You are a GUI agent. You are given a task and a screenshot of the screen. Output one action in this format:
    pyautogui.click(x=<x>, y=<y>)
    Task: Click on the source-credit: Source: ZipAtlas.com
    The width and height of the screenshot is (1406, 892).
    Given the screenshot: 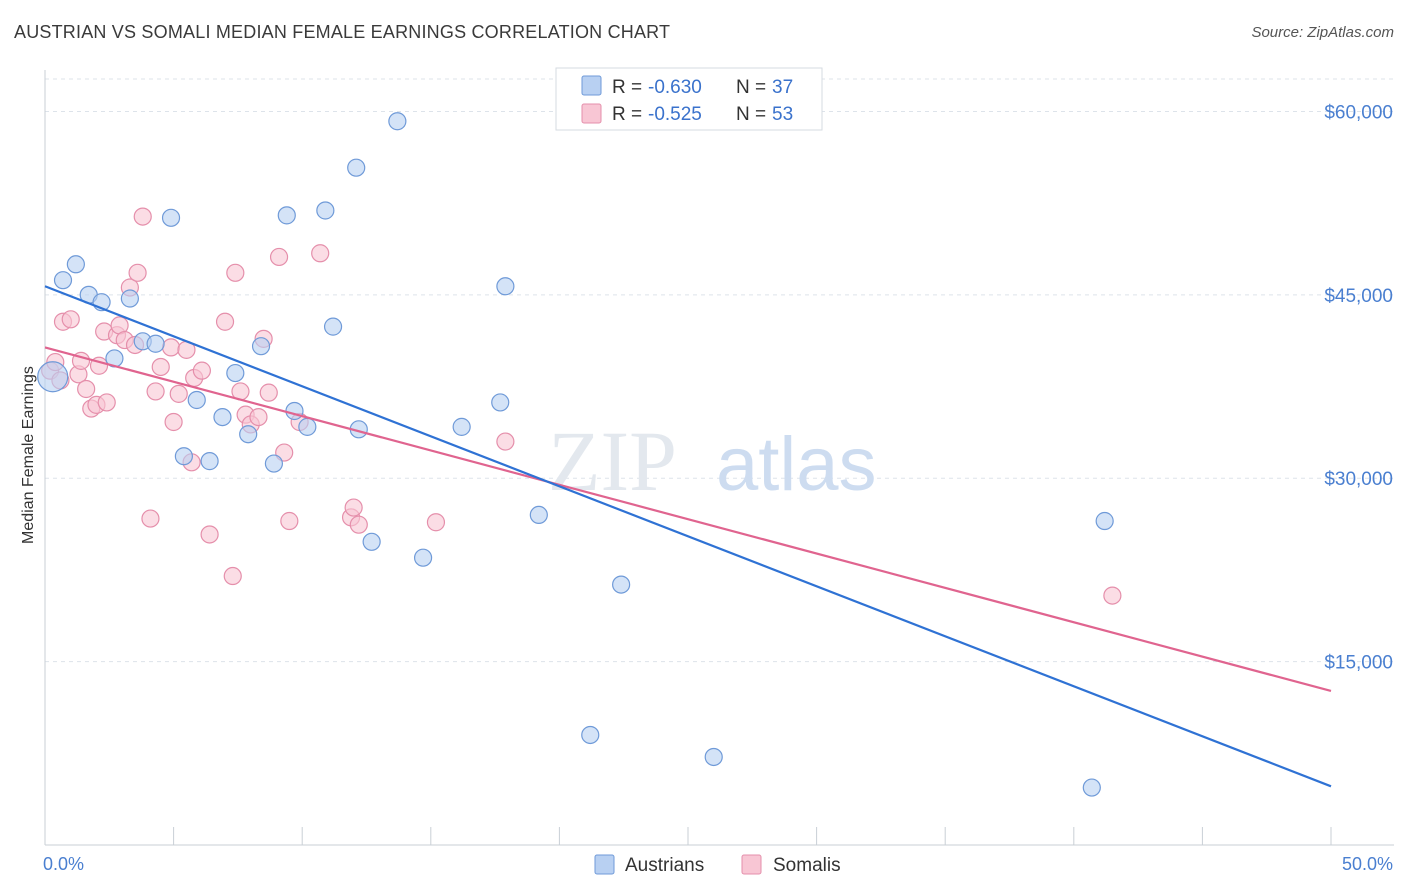 What is the action you would take?
    pyautogui.click(x=1322, y=32)
    